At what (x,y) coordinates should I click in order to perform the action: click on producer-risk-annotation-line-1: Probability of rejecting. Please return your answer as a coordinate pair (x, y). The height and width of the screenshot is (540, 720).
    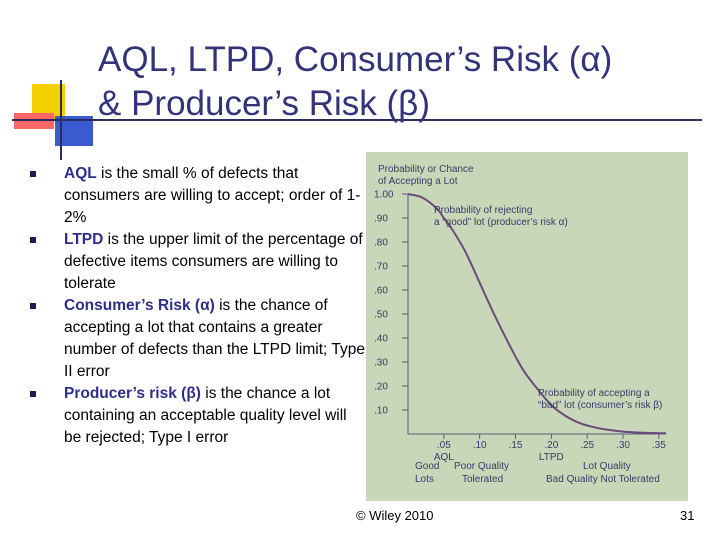
    Looking at the image, I should click on (483, 210).